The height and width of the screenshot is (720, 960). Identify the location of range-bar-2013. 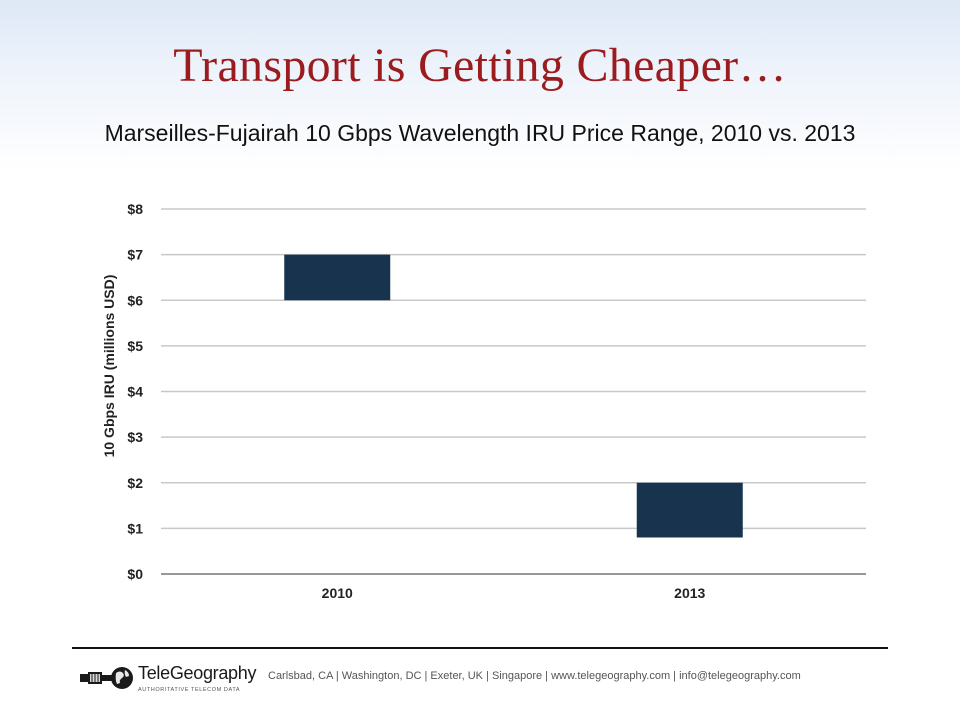
(689, 510).